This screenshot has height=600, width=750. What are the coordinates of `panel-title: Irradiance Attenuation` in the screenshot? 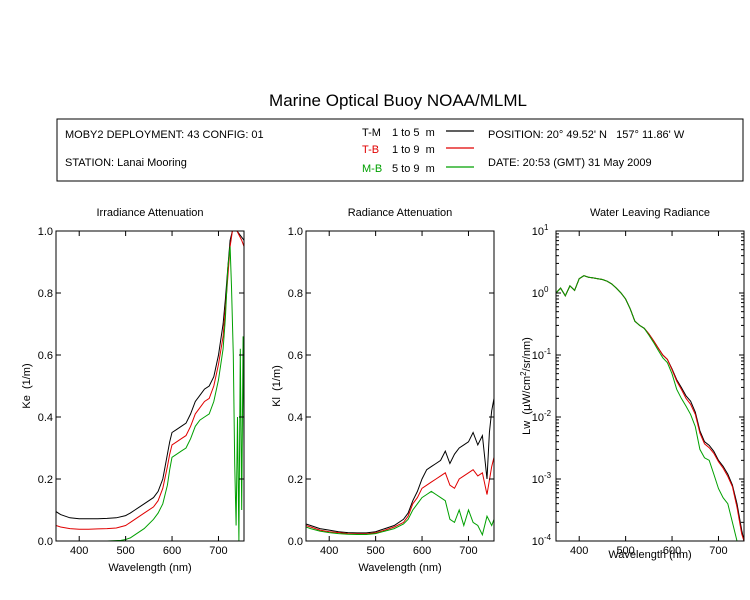 It's located at (149, 213).